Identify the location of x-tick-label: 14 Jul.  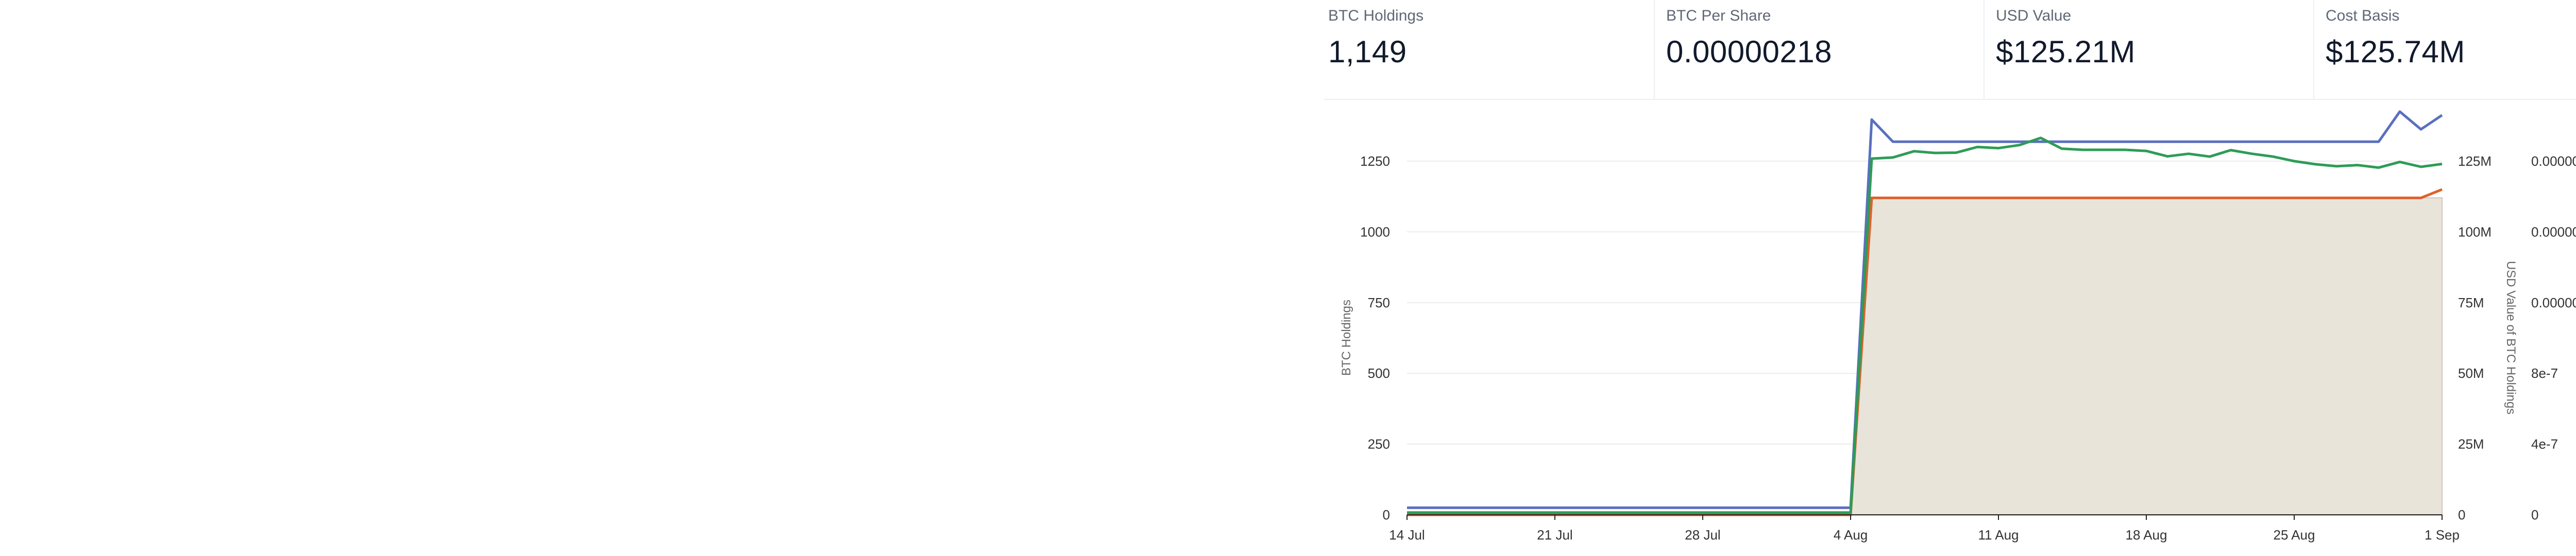
(1407, 535).